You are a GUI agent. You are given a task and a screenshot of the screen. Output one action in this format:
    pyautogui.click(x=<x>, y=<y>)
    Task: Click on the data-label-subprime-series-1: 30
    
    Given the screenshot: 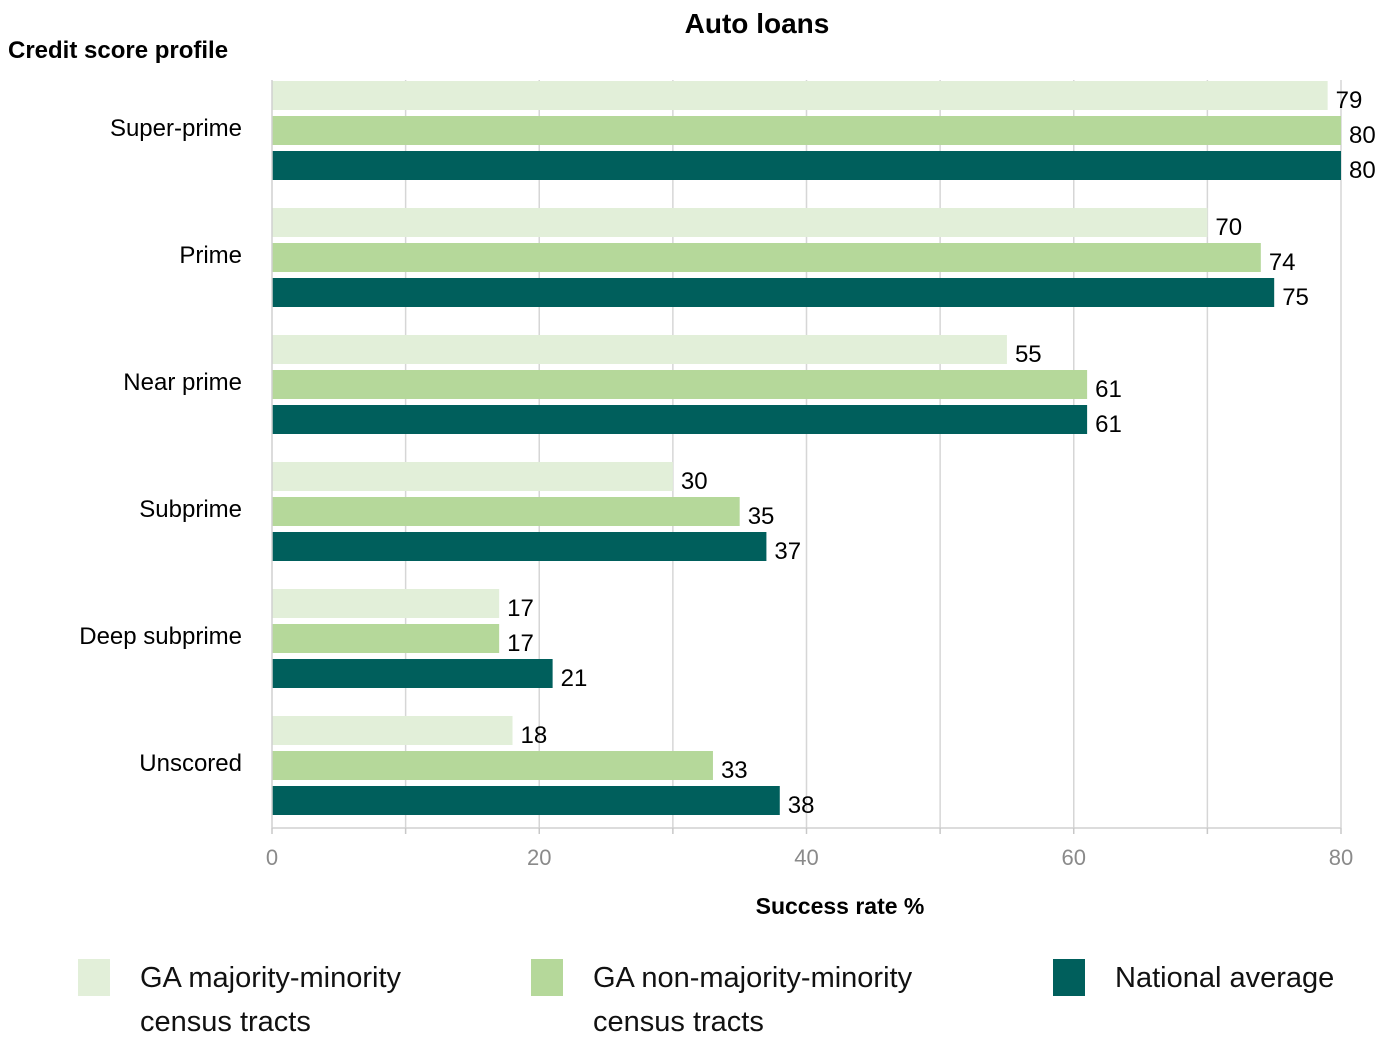 What is the action you would take?
    pyautogui.click(x=694, y=481)
    